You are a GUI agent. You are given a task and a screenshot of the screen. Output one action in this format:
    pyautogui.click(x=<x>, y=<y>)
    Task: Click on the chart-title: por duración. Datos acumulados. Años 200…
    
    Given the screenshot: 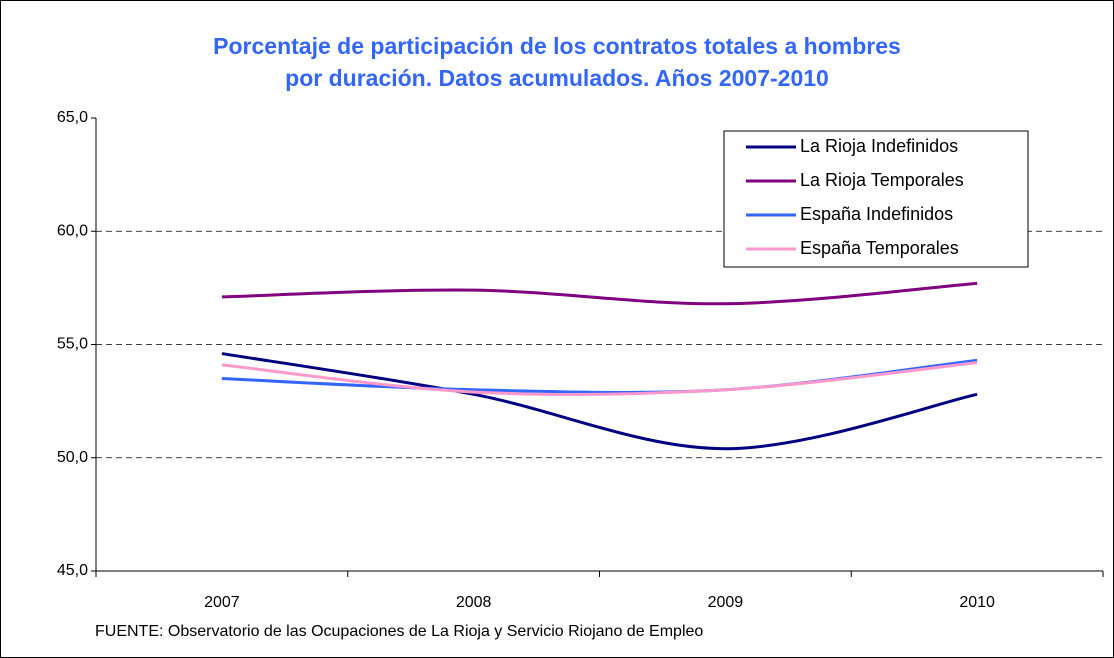 What is the action you would take?
    pyautogui.click(x=557, y=78)
    